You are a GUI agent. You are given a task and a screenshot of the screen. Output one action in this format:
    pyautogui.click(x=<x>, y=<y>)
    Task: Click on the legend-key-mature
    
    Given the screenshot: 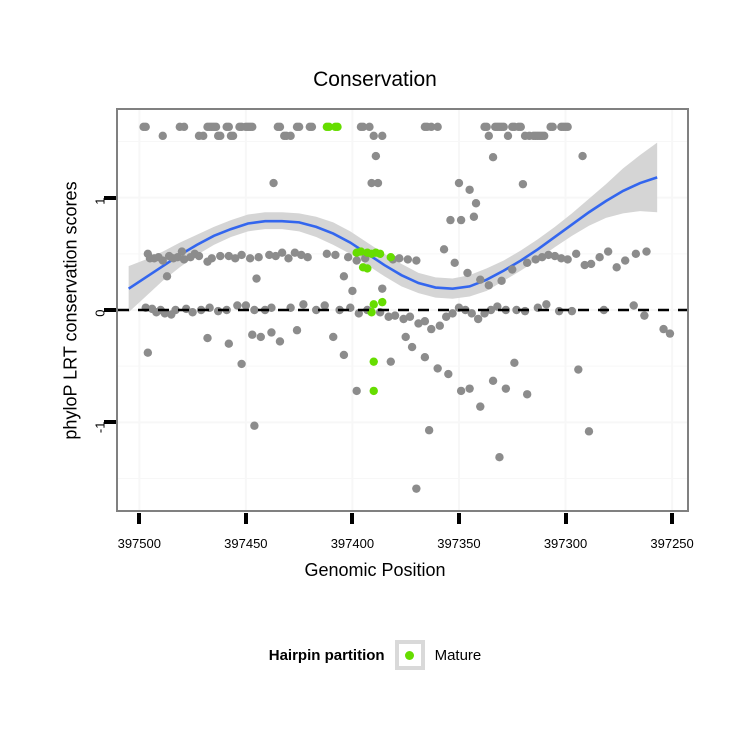 What is the action you would take?
    pyautogui.click(x=409, y=655)
    